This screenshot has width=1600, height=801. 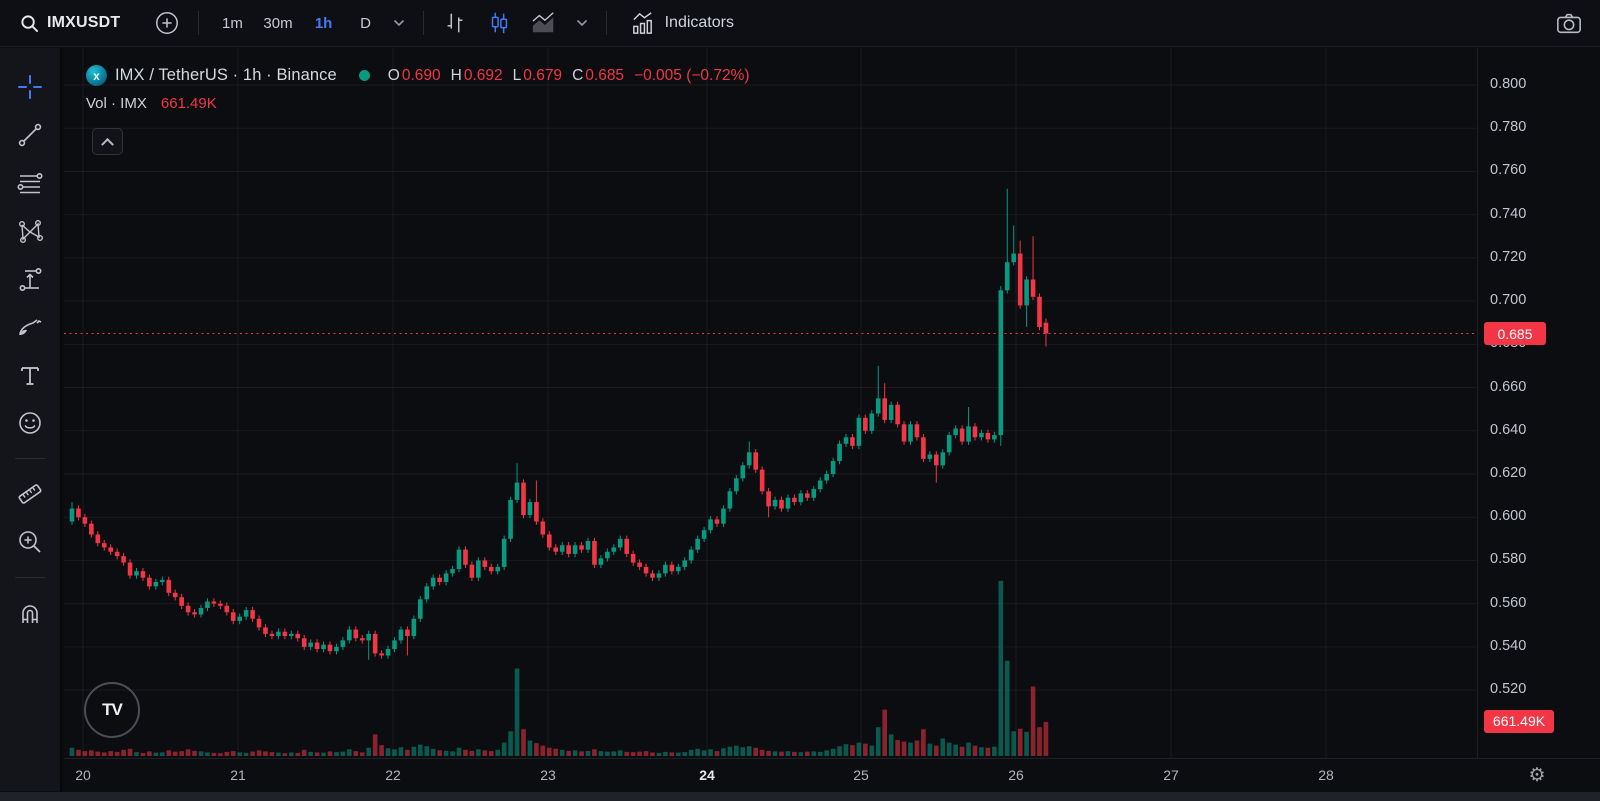 I want to click on open-label: O, so click(x=393, y=75).